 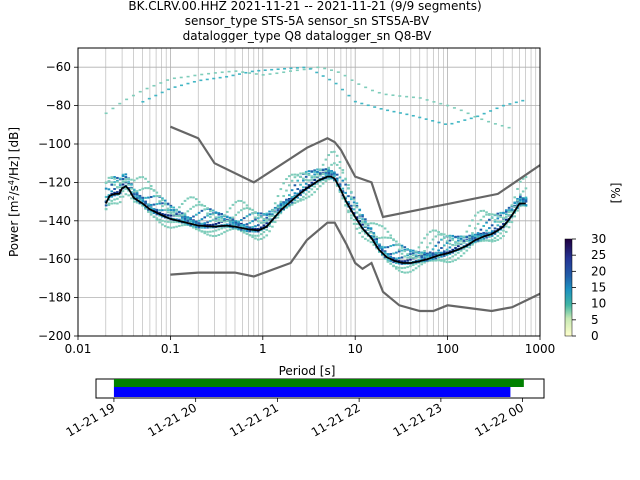 I want to click on colorbar-tick-label: 15, so click(x=598, y=288).